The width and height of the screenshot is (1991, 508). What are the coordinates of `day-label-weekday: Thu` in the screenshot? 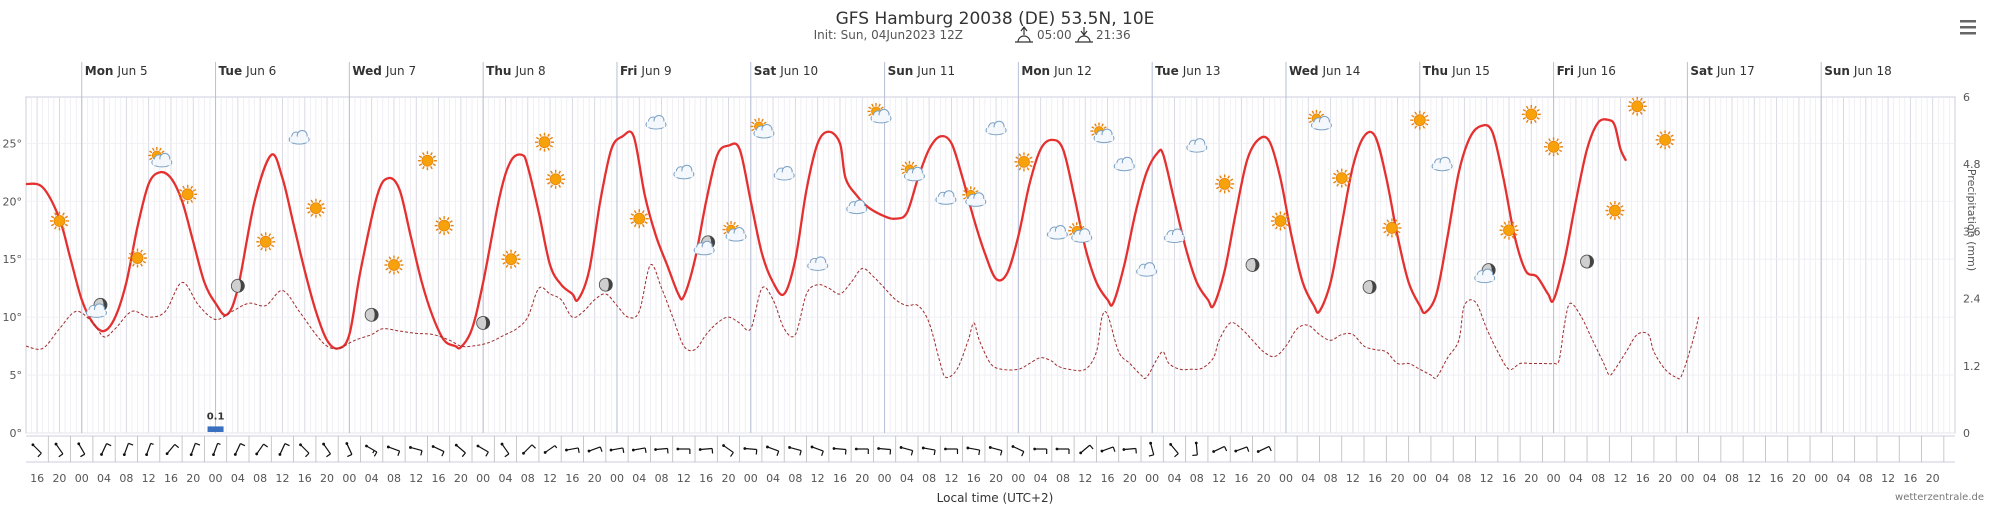 It's located at (1435, 71).